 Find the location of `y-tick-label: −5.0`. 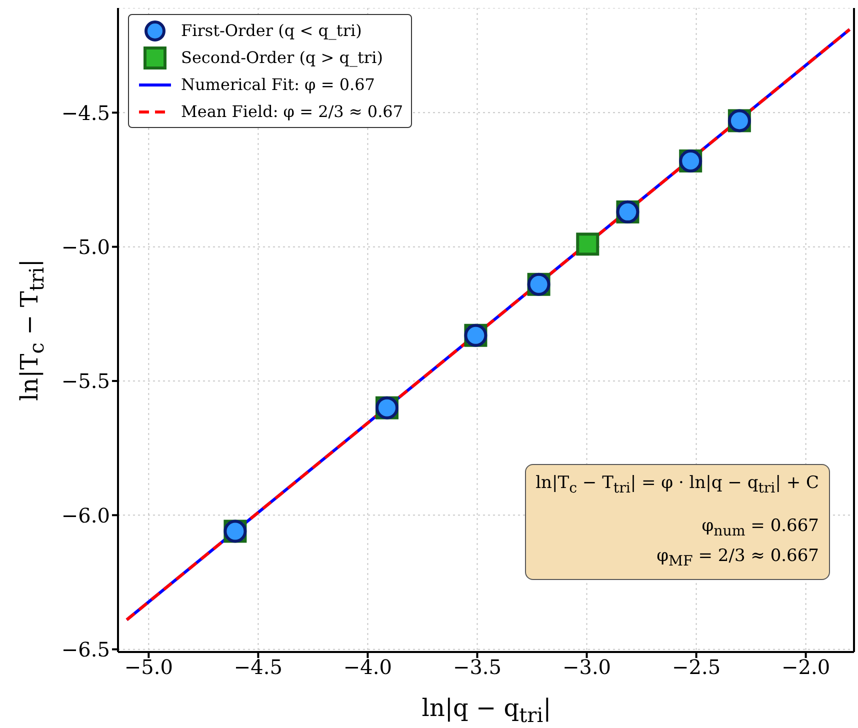

y-tick-label: −5.0 is located at coordinates (85, 246).